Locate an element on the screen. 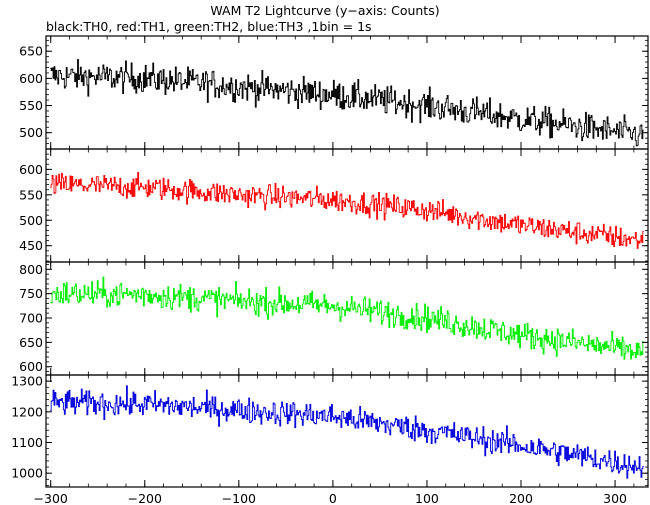 This screenshot has width=650, height=505. x-tick-label: −300 is located at coordinates (51, 498).